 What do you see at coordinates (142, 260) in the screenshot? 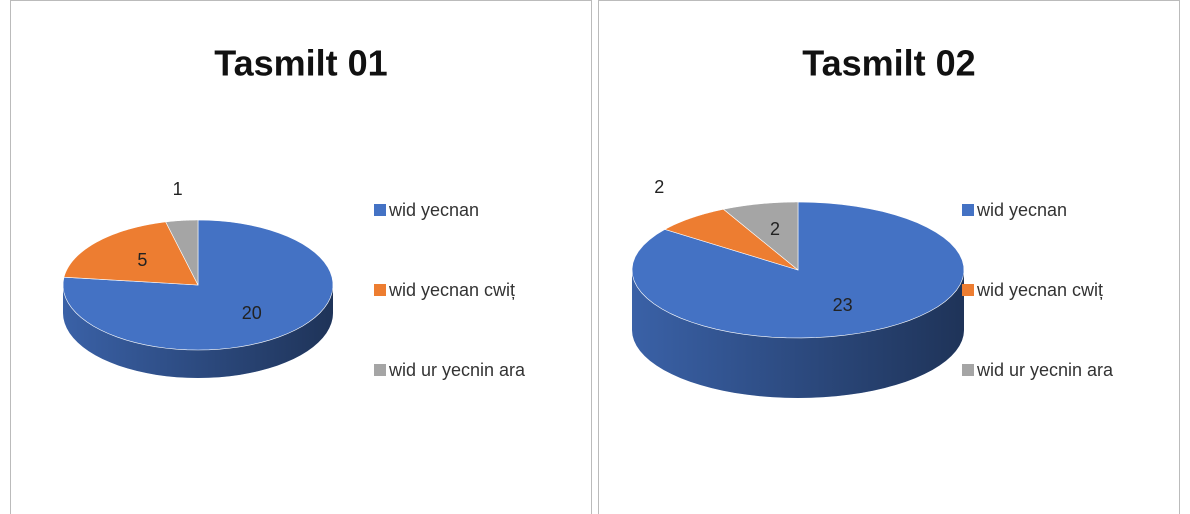
I see `data-label: 5` at bounding box center [142, 260].